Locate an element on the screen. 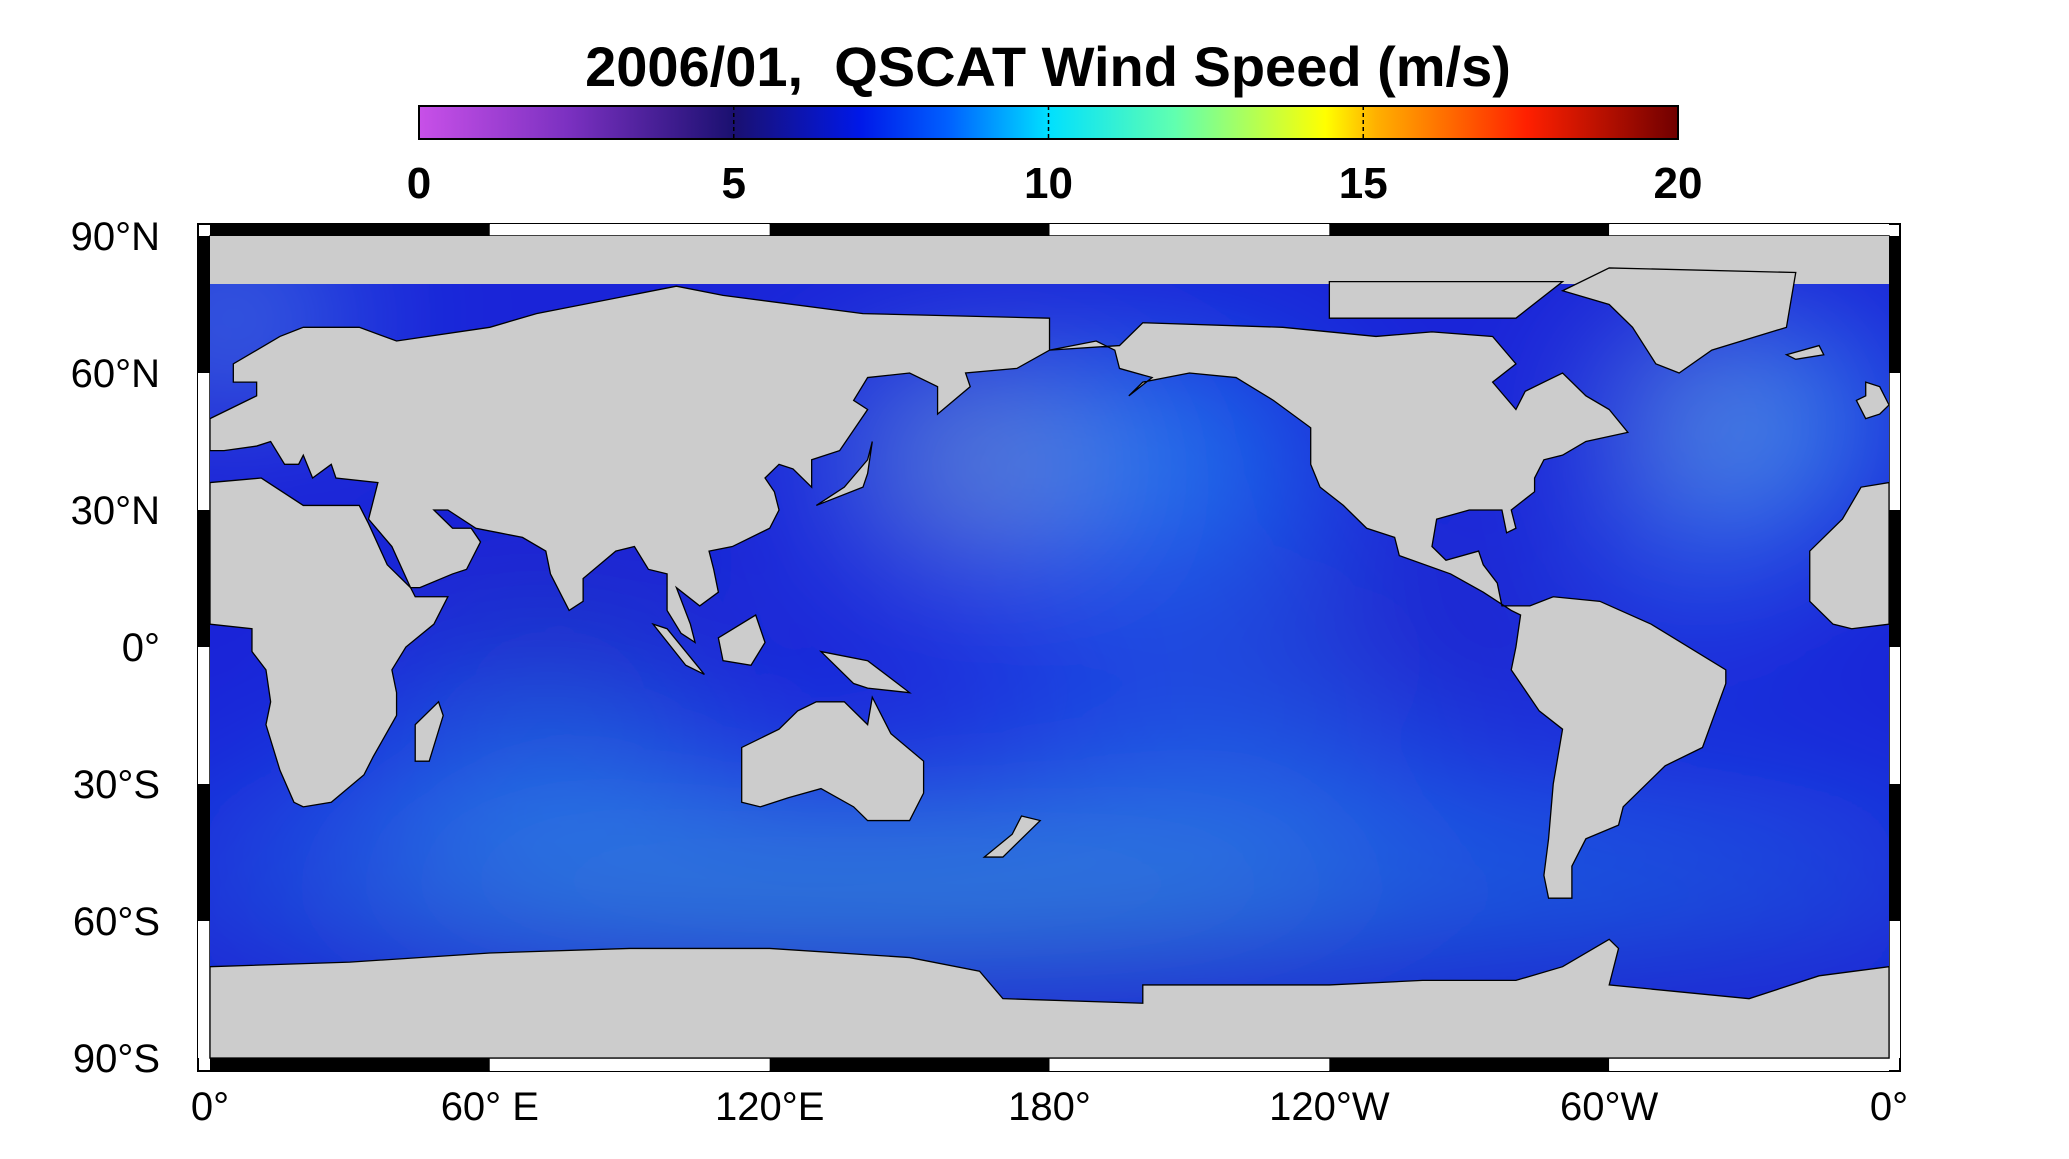  australia is located at coordinates (833, 758).